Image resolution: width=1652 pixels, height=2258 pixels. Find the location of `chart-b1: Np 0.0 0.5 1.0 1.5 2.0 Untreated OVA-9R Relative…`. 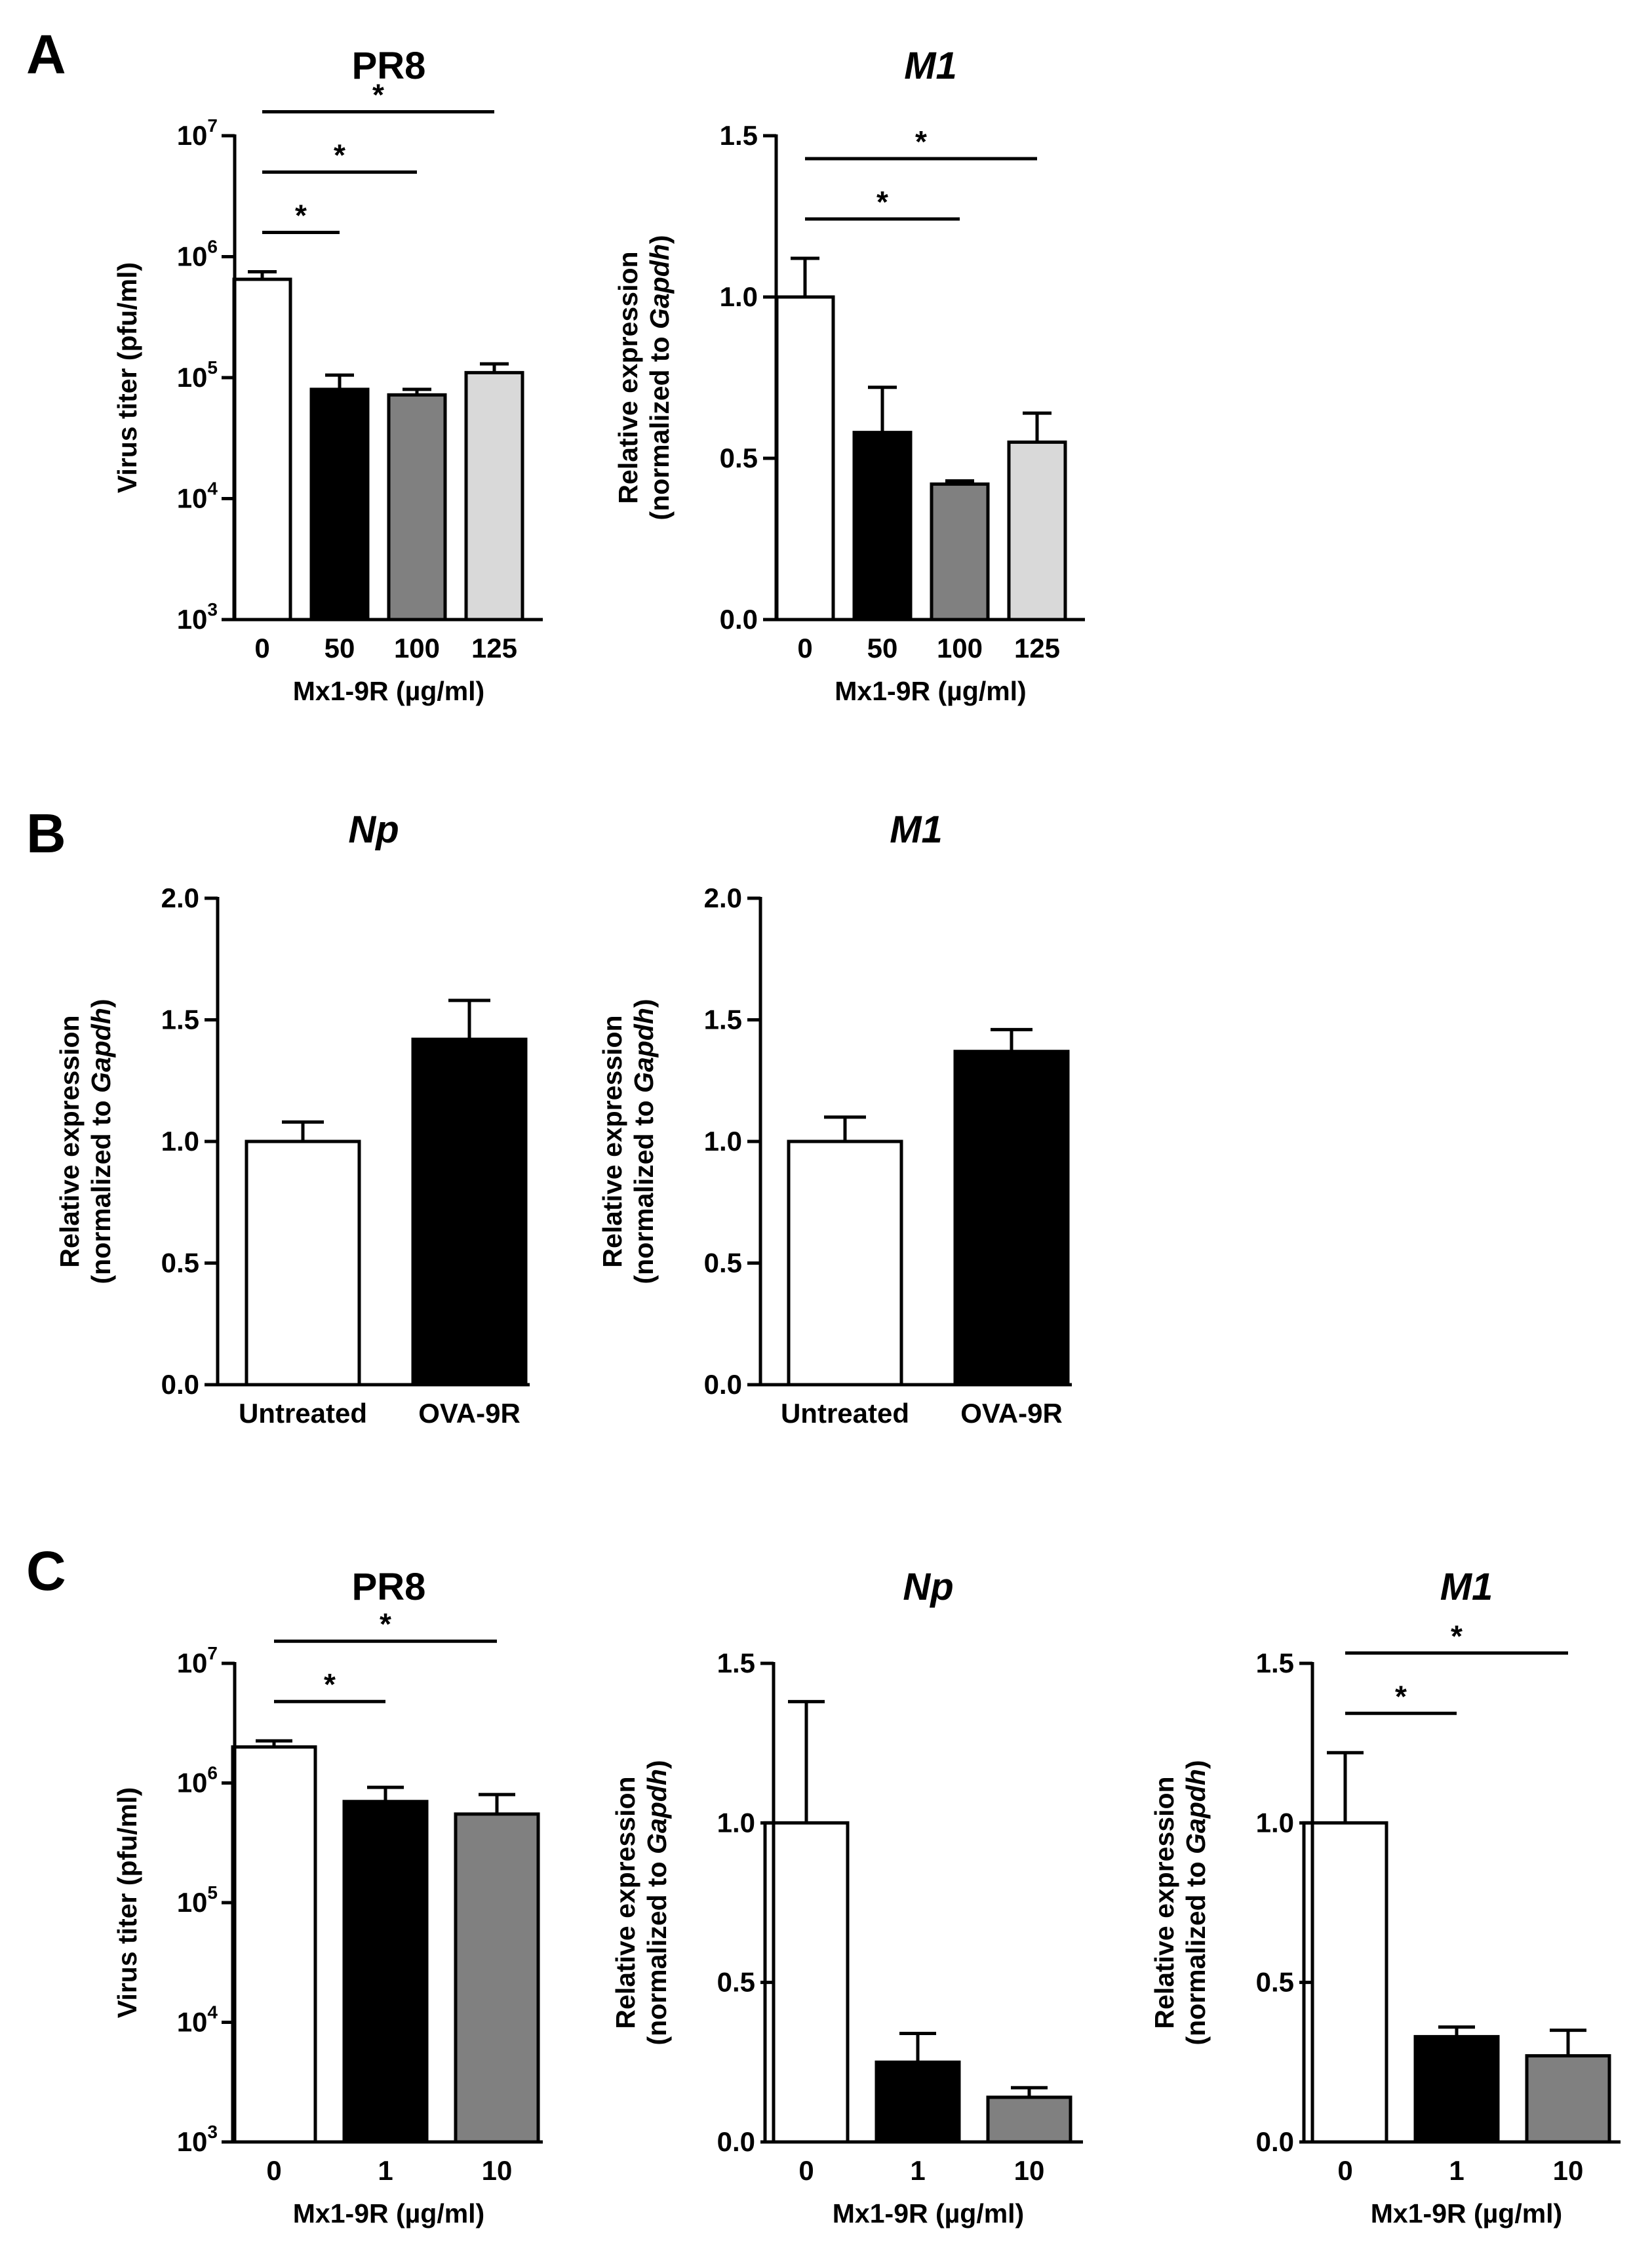

chart-b1: Np 0.0 0.5 1.0 1.5 2.0 Untreated OVA-9R Relative… is located at coordinates (292, 1118).